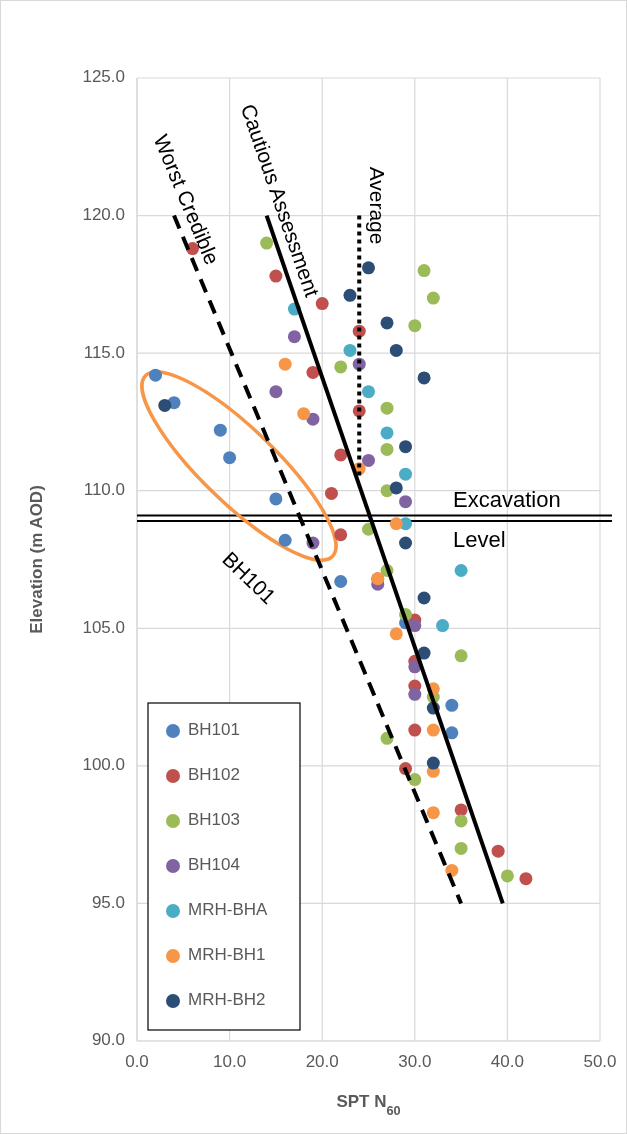 This screenshot has width=627, height=1134. Describe the element at coordinates (108, 902) in the screenshot. I see `y-tick-label: 95.0` at that location.